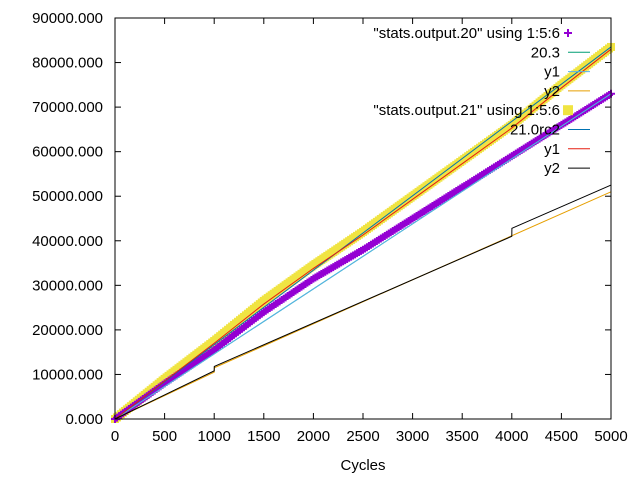 The image size is (640, 480). I want to click on legend-square-swatch, so click(568, 110).